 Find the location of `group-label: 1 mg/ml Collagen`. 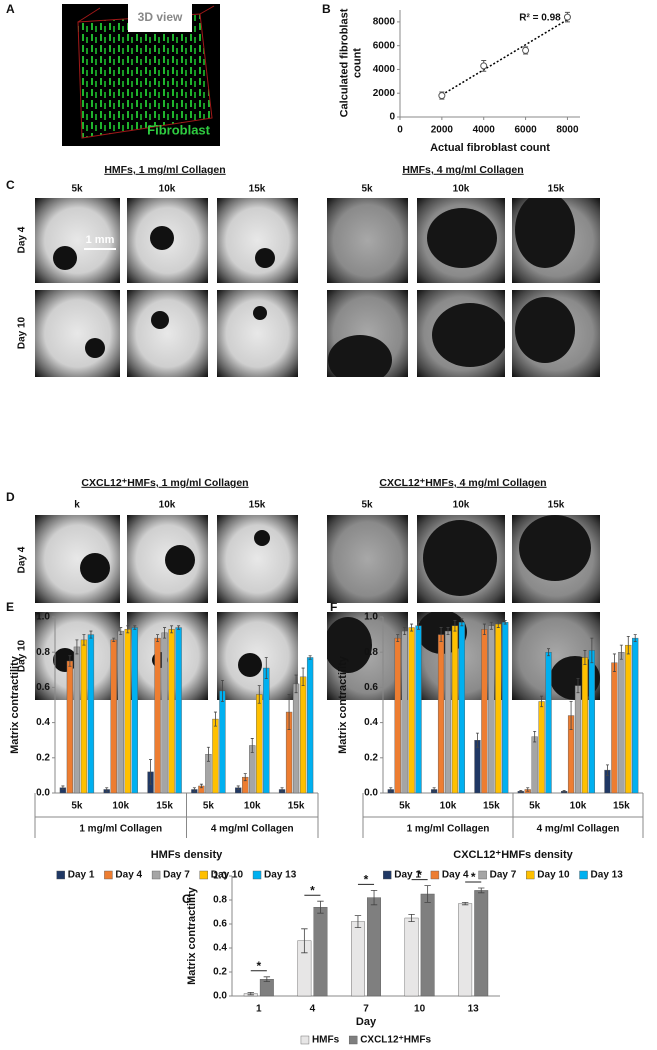

group-label: 1 mg/ml Collagen is located at coordinates (448, 829).